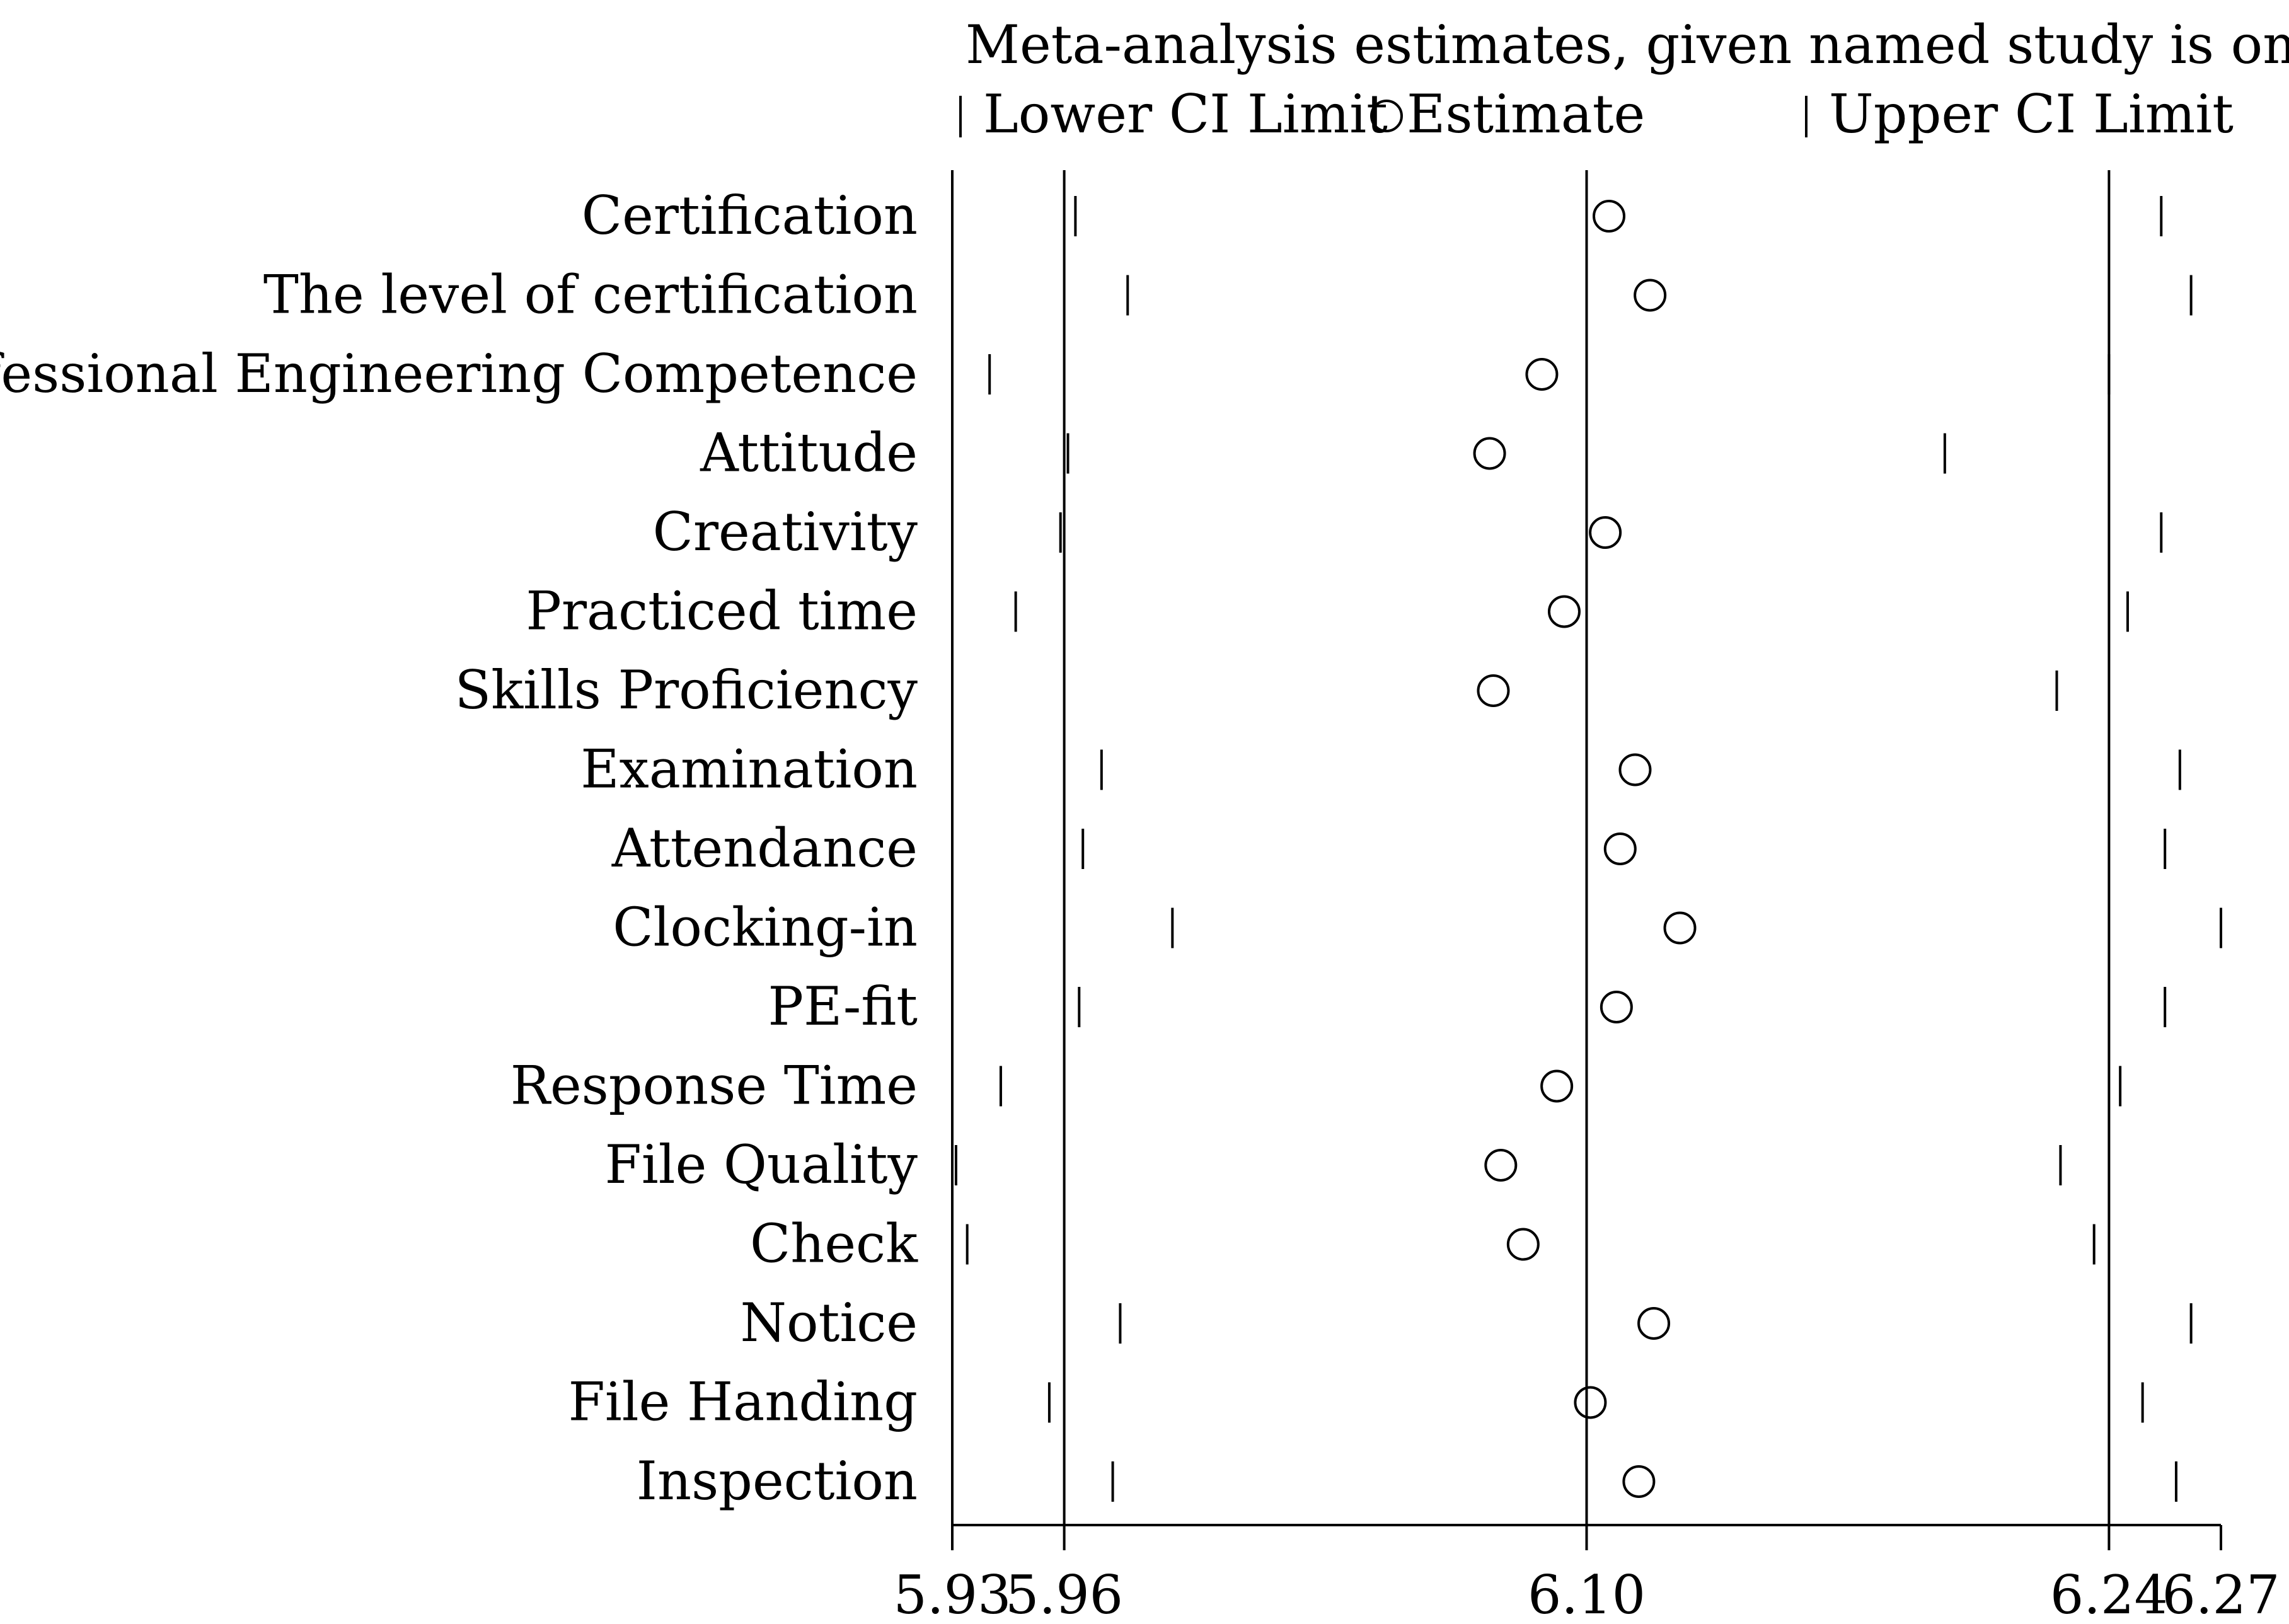 The image size is (2289, 1624). Describe the element at coordinates (686, 690) in the screenshot. I see `study-label: Skills Proficiency` at that location.